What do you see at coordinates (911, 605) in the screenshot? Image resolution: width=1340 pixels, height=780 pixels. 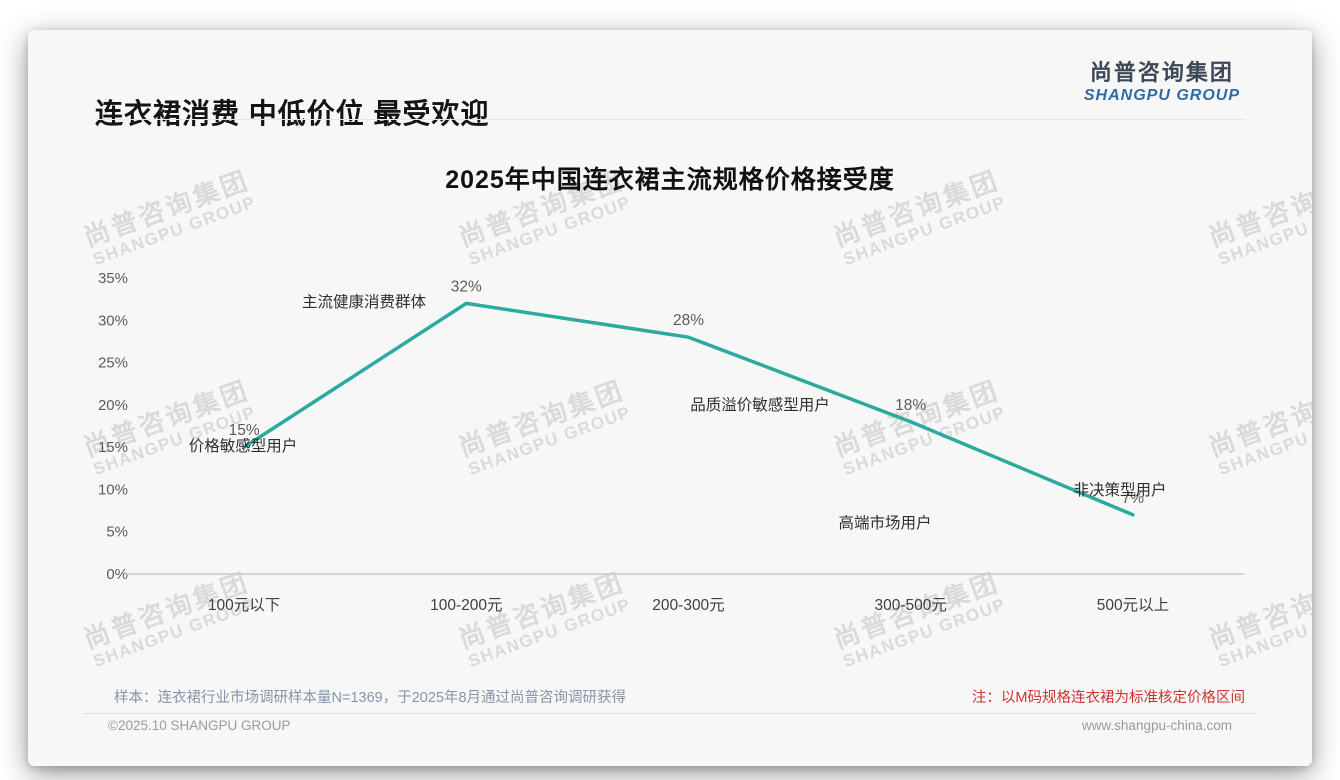 I see `x-category-label: 300-500元` at bounding box center [911, 605].